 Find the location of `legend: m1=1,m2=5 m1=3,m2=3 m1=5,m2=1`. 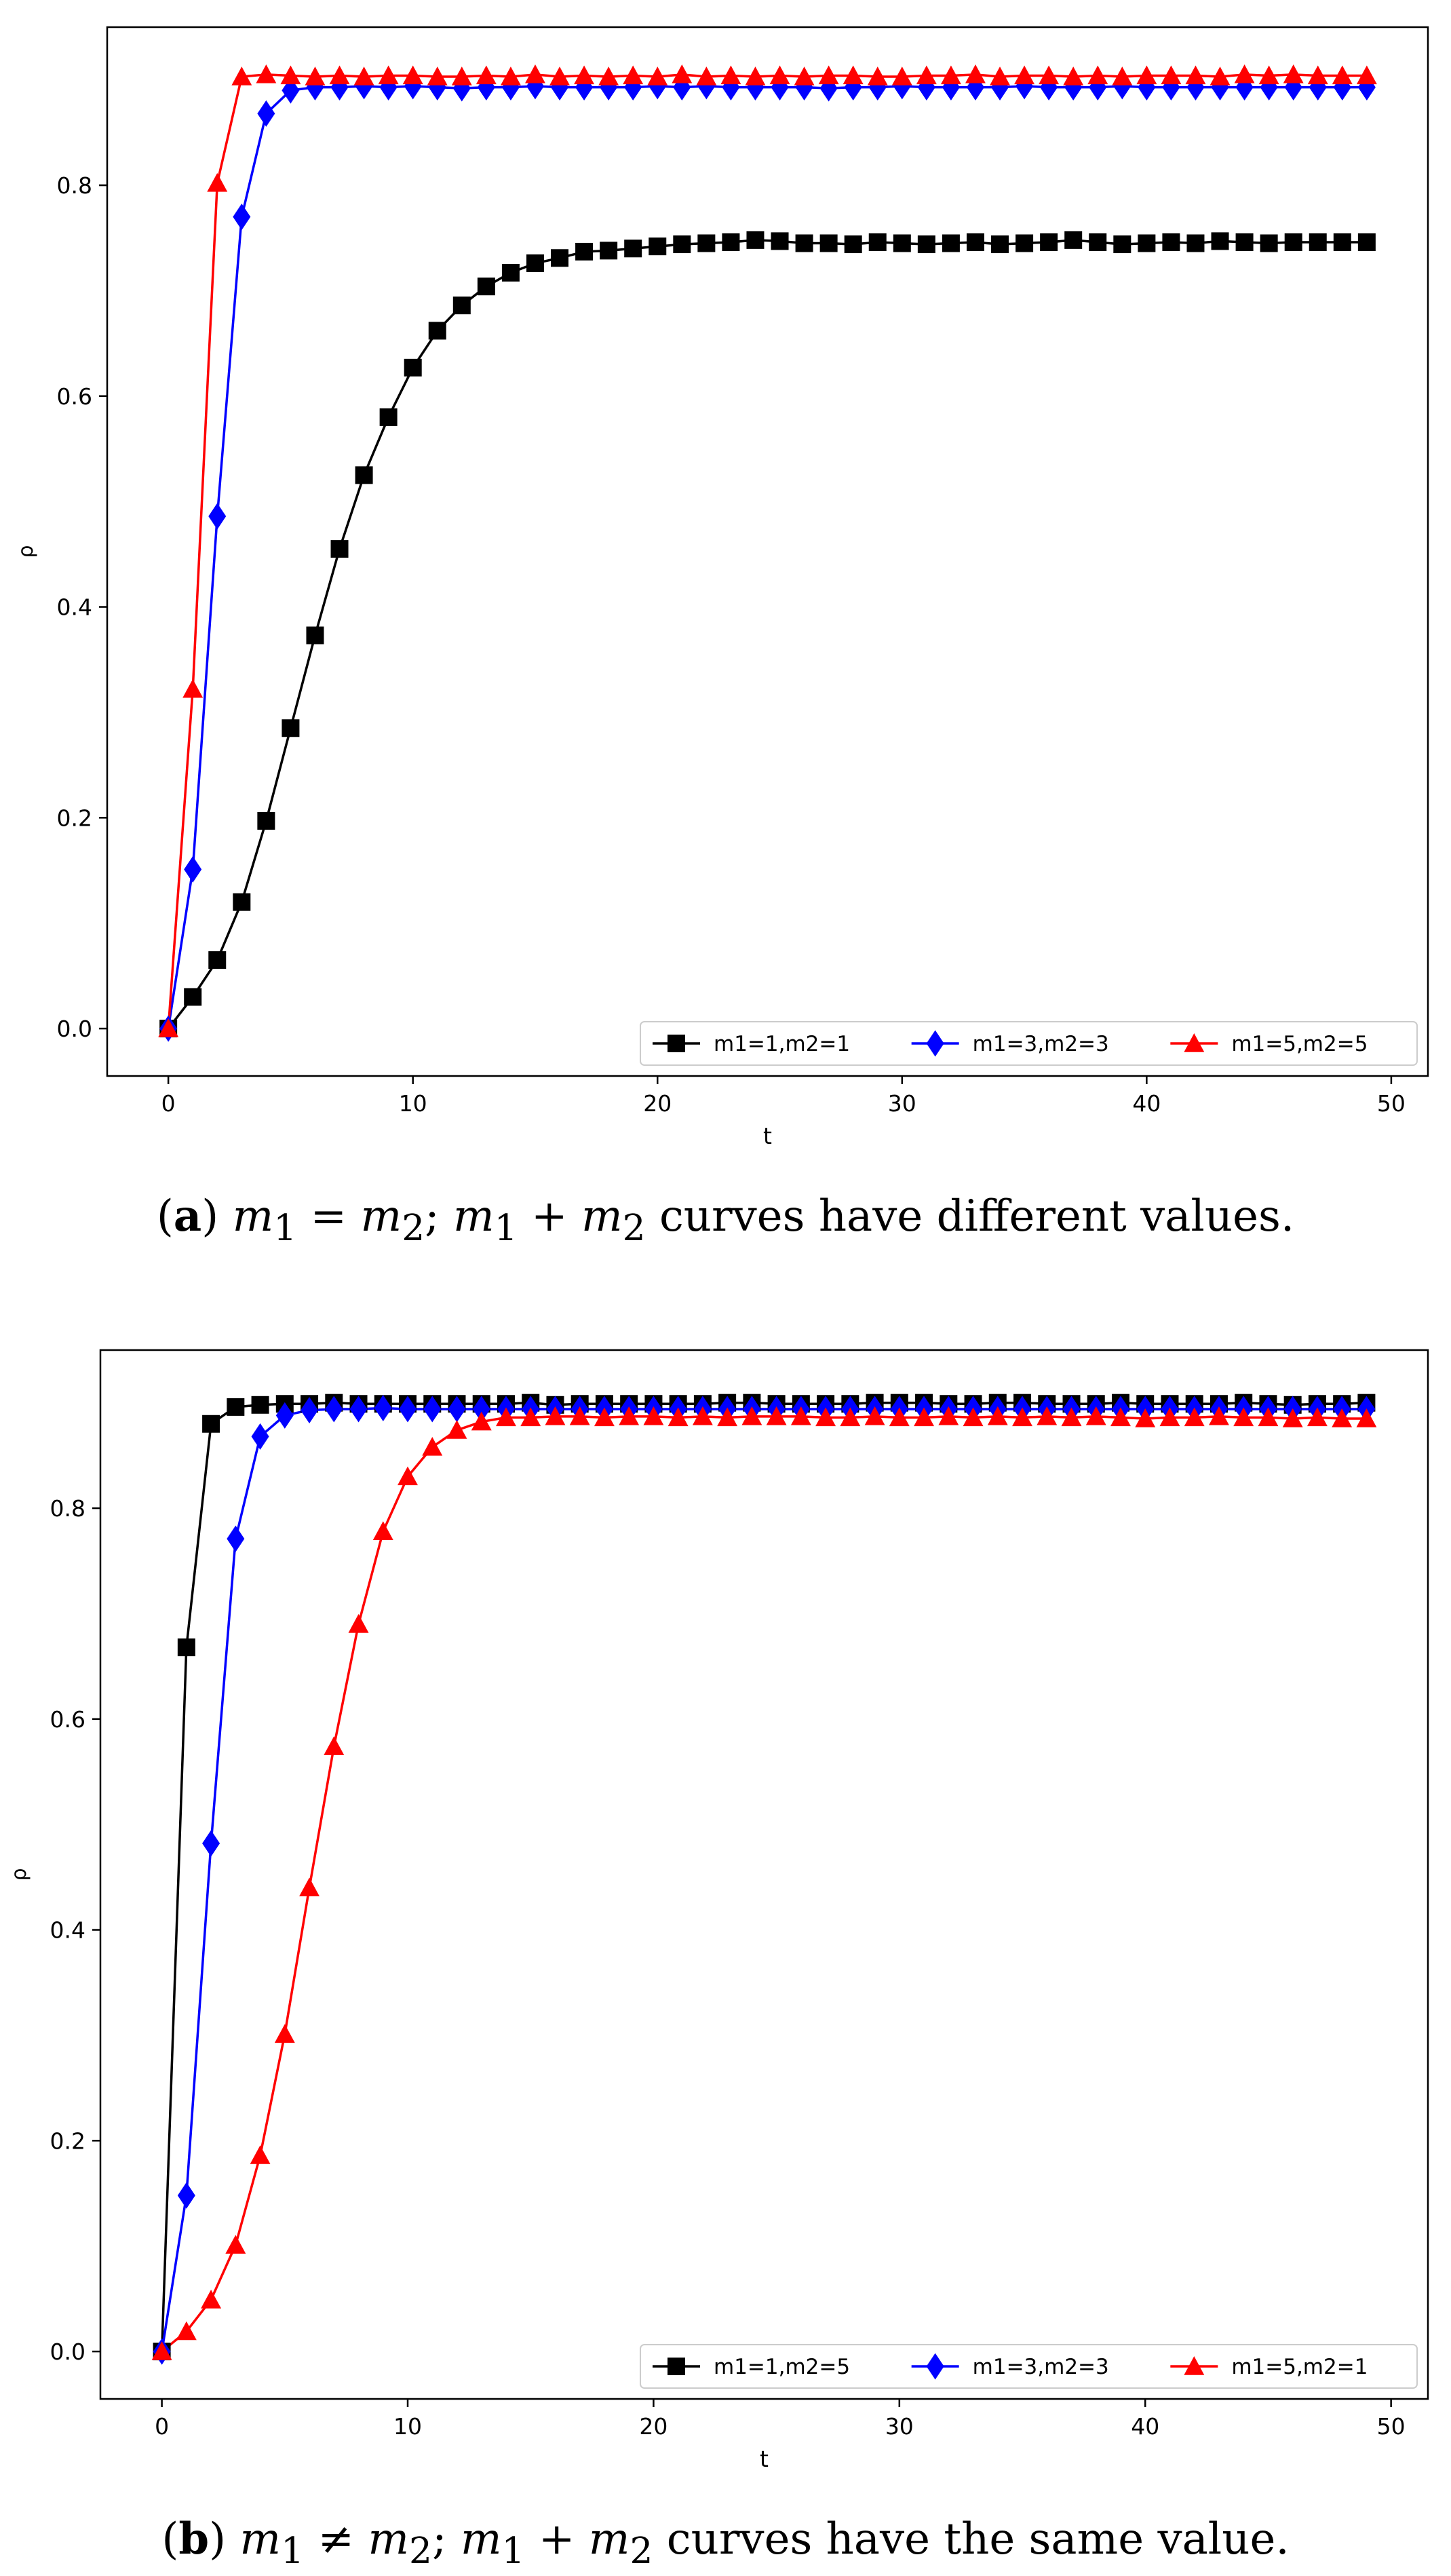

legend: m1=1,m2=5 m1=3,m2=3 m1=5,m2=1 is located at coordinates (1029, 2366).